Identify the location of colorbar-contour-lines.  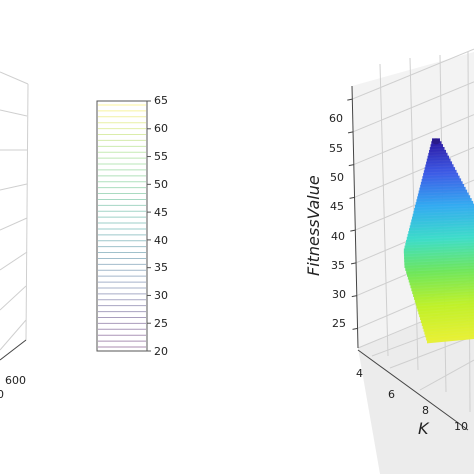
(122, 226).